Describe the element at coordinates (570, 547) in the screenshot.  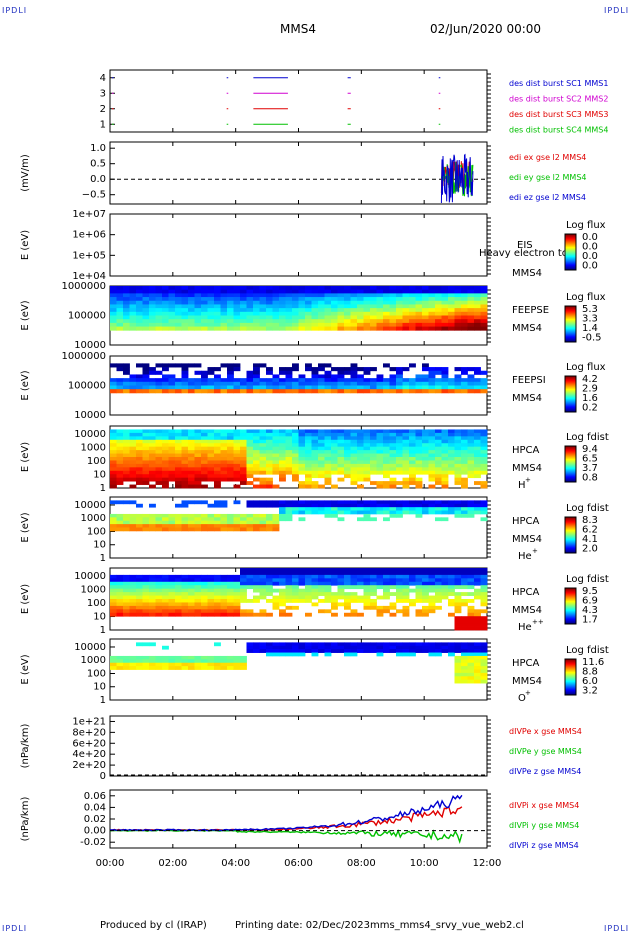
I see `colorbar-cell-hpca_he` at that location.